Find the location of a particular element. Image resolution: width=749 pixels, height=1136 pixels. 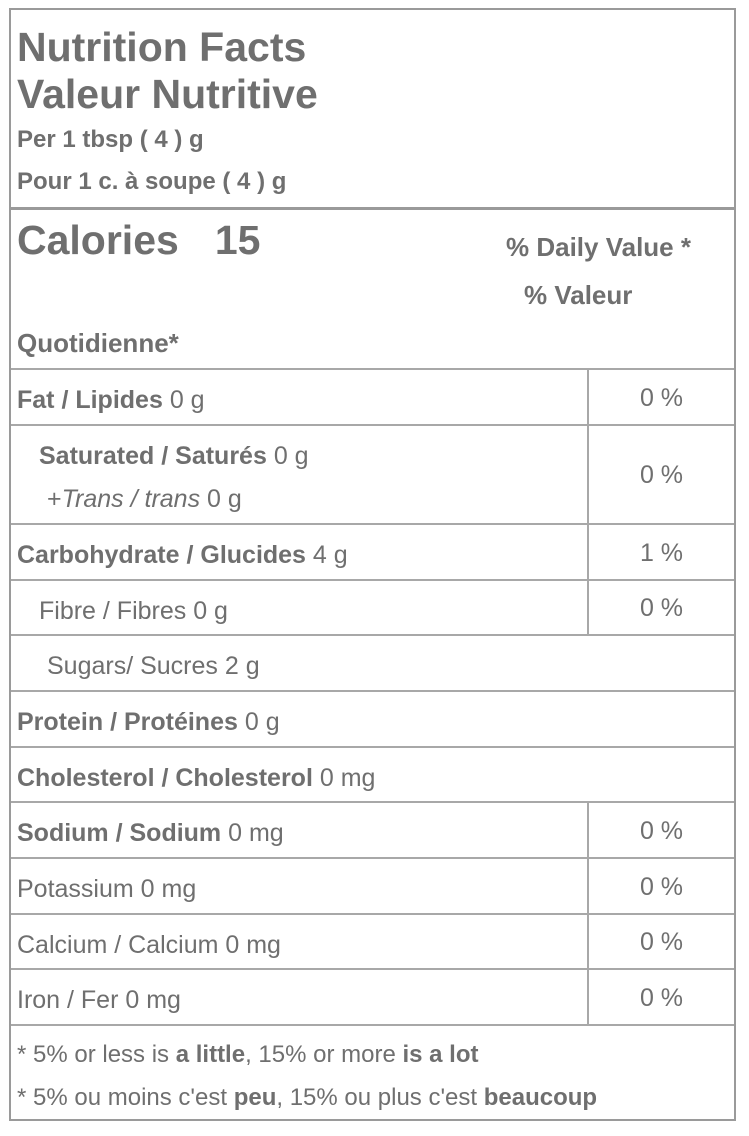

carbohydrate-percent: 1 % is located at coordinates (660, 552).